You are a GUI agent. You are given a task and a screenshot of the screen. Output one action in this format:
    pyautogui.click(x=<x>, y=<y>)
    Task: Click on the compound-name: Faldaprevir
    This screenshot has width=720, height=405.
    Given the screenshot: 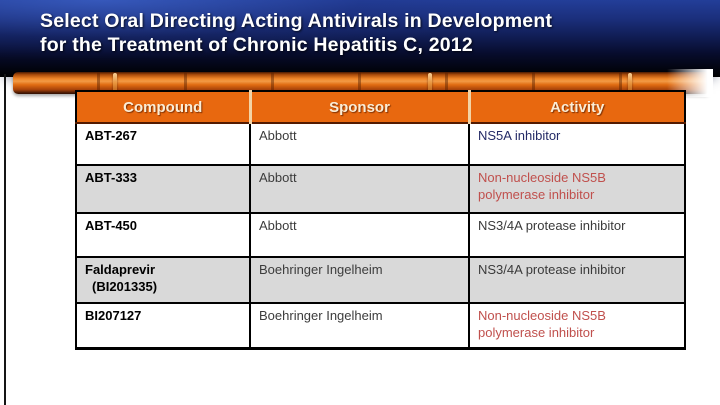 What is the action you would take?
    pyautogui.click(x=120, y=269)
    